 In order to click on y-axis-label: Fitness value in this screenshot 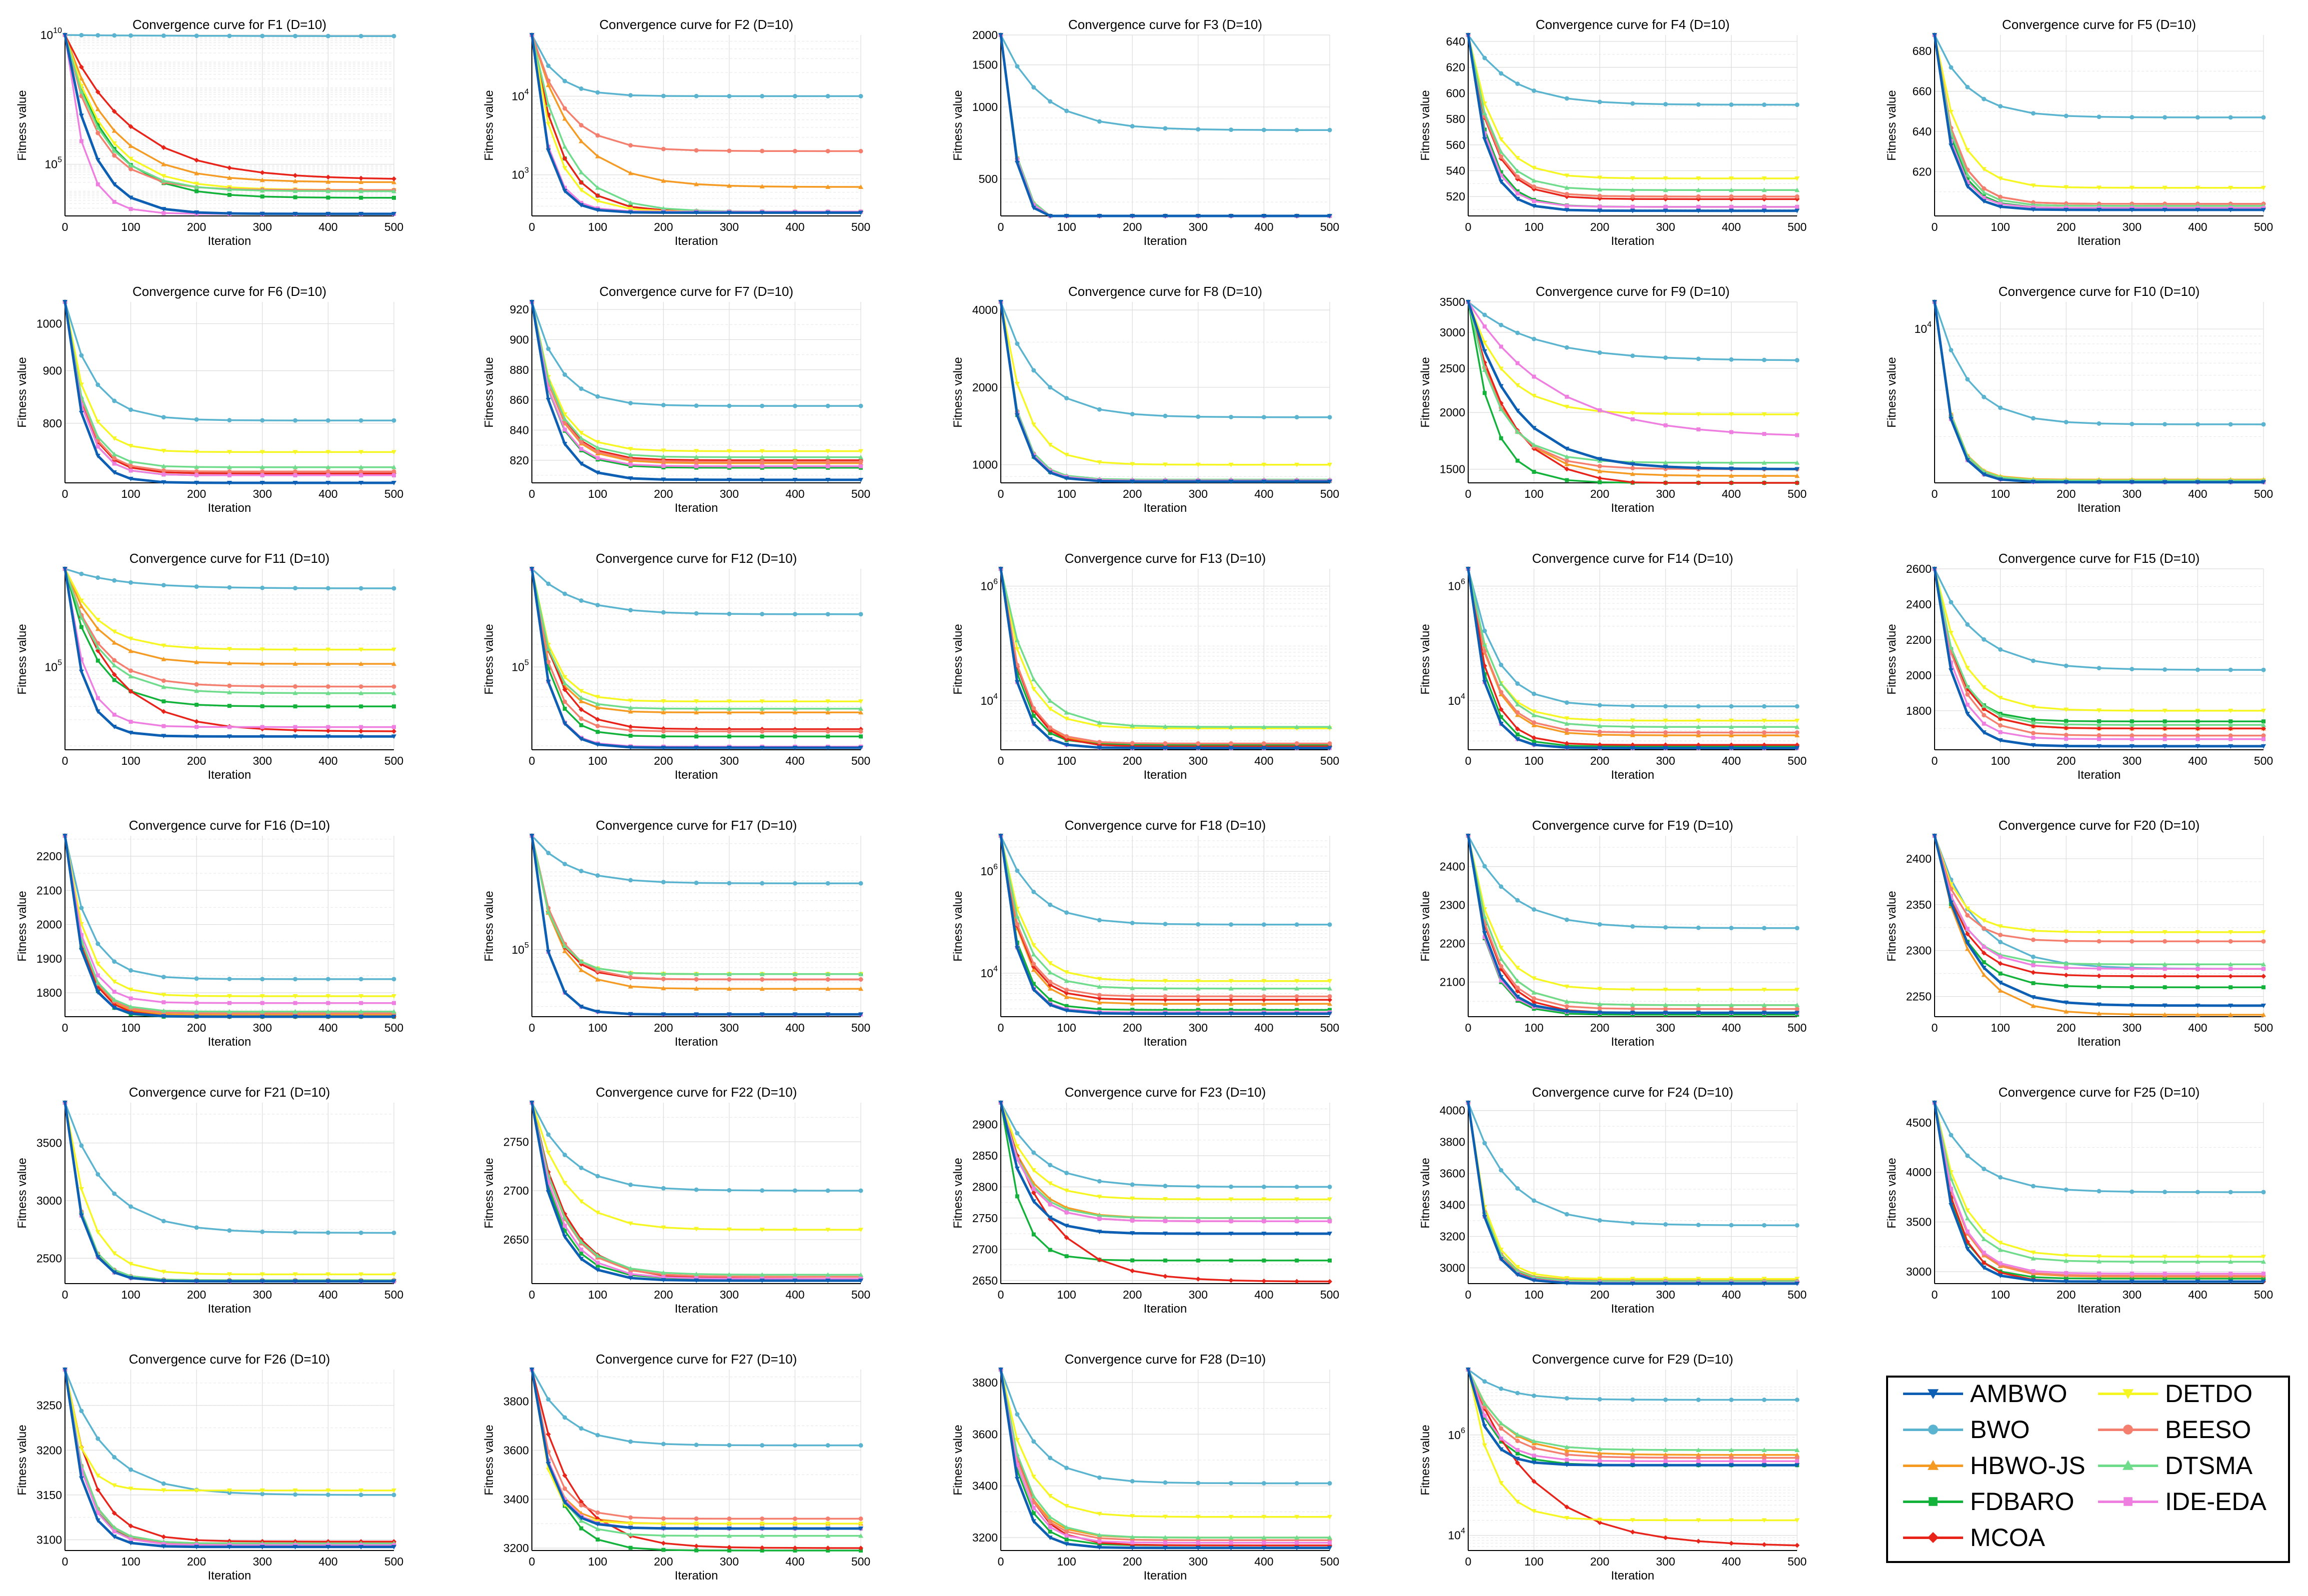, I will do `click(22, 1460)`.